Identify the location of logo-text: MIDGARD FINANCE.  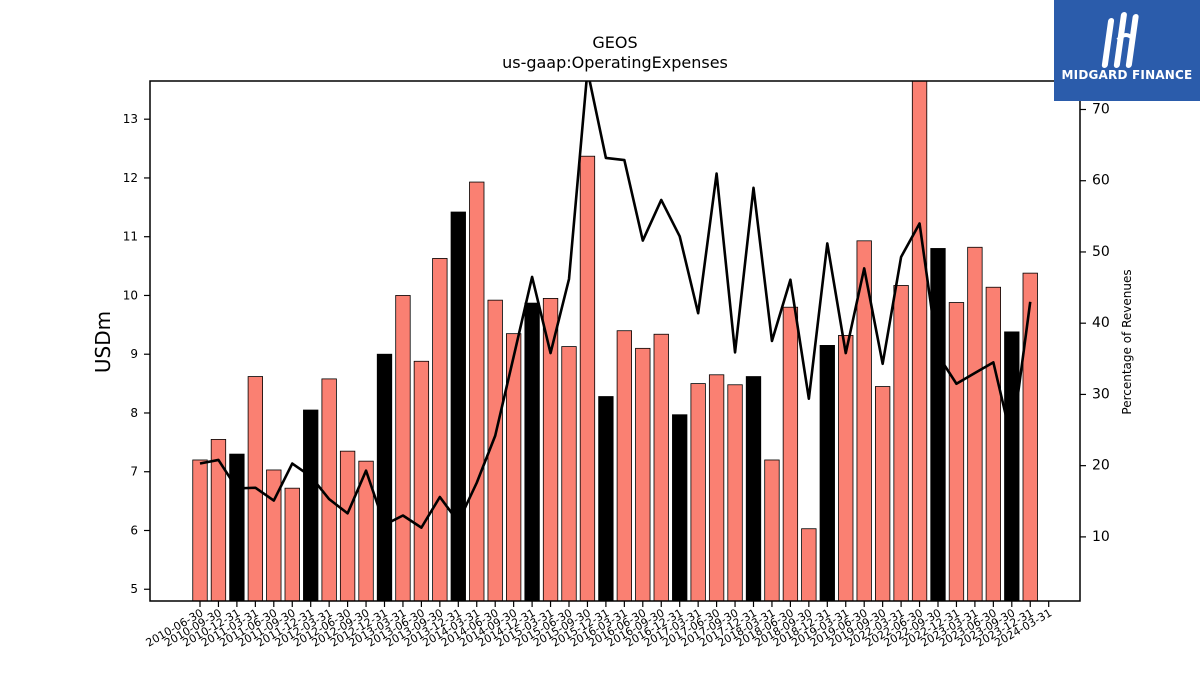
(1127, 75).